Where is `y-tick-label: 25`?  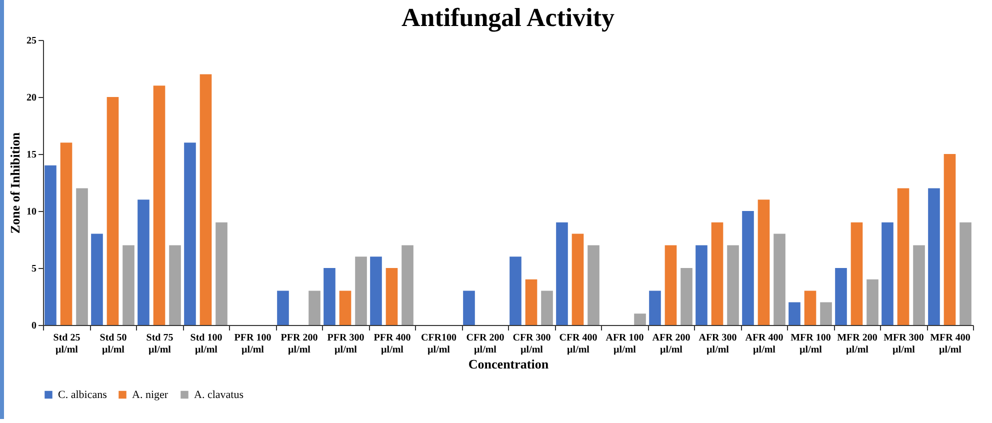
y-tick-label: 25 is located at coordinates (31, 41).